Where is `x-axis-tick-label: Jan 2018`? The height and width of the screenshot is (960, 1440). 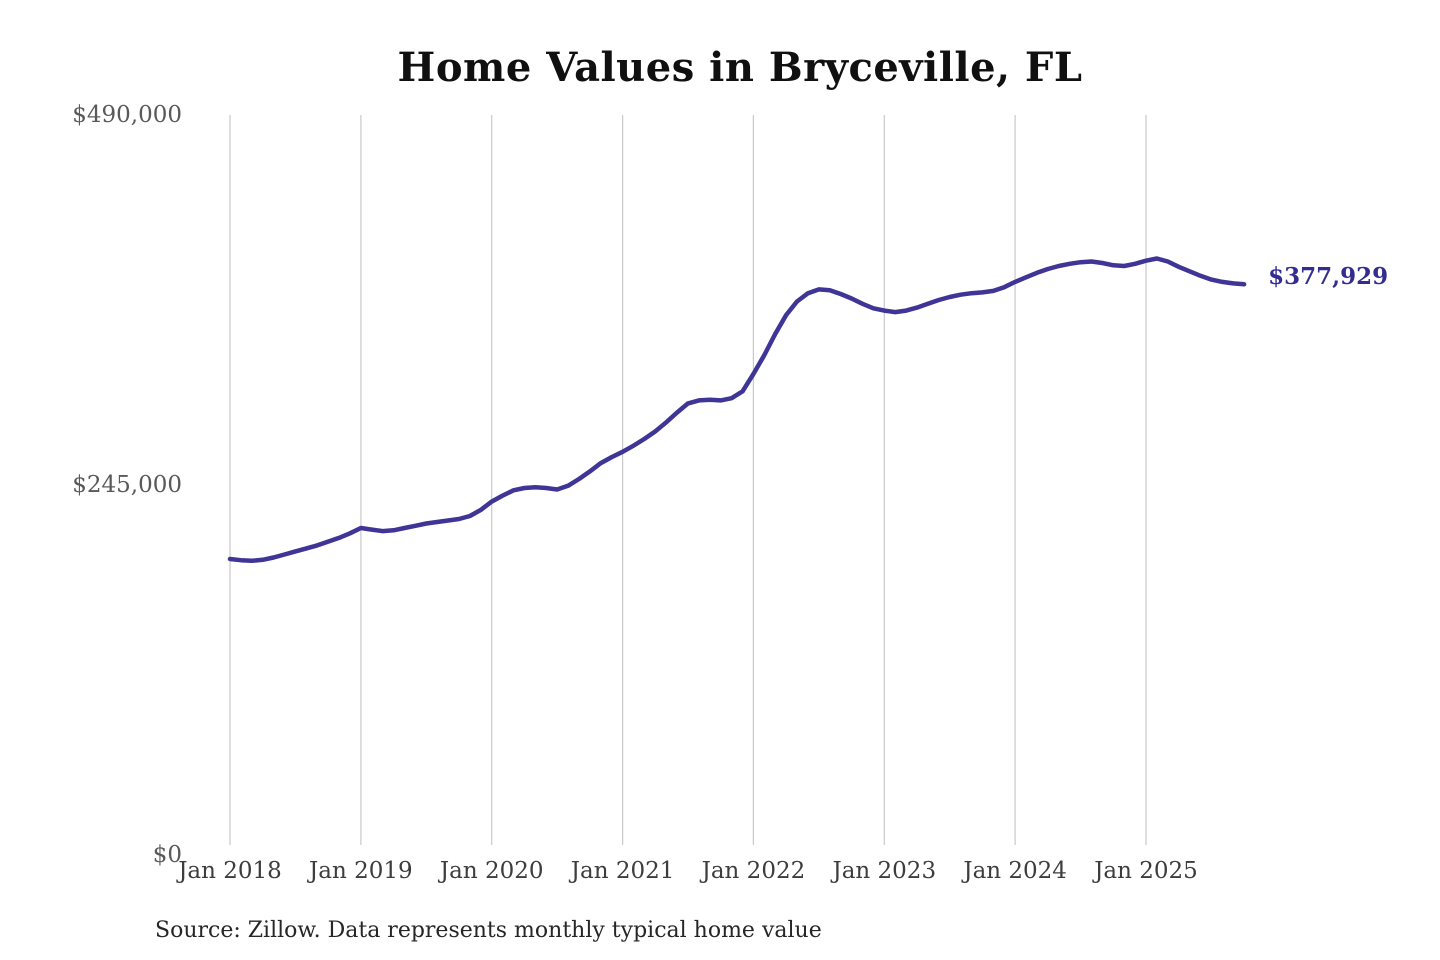 x-axis-tick-label: Jan 2018 is located at coordinates (230, 871).